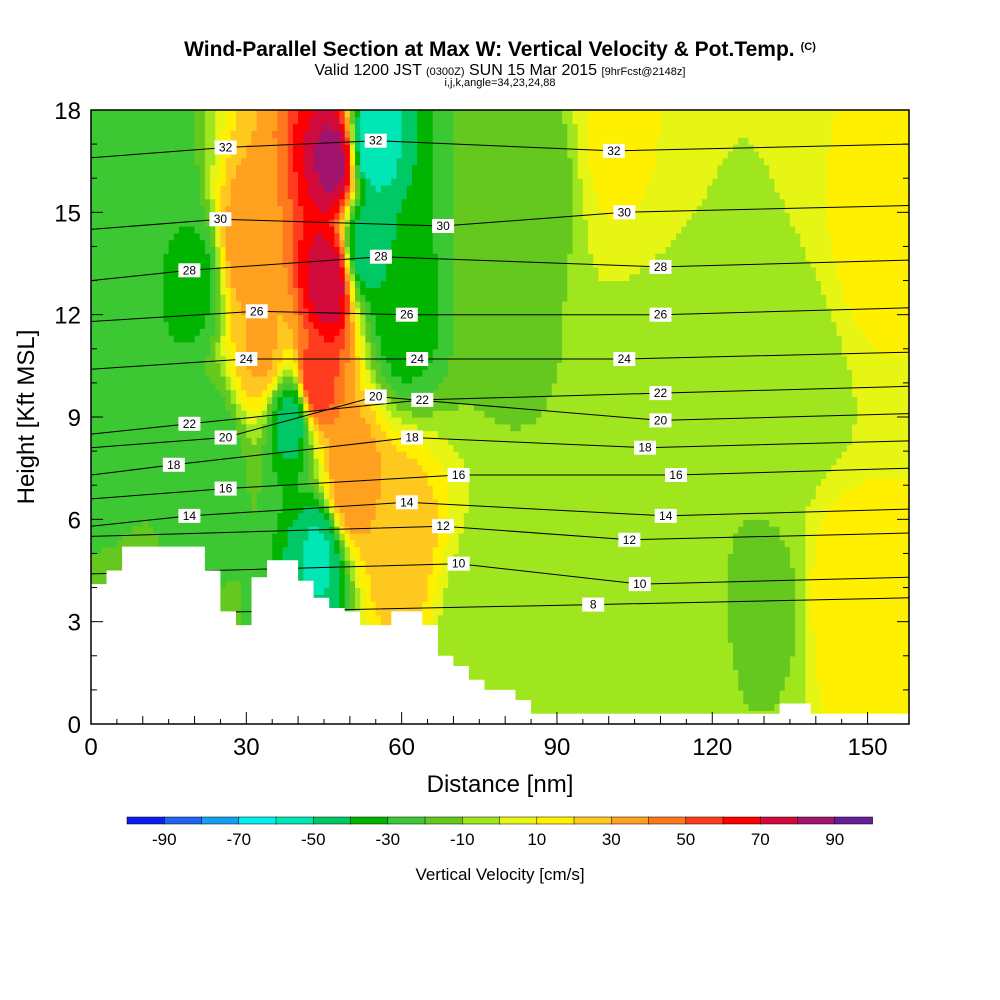  Describe the element at coordinates (459, 564) in the screenshot. I see `isentrope-label-text: 10` at that location.